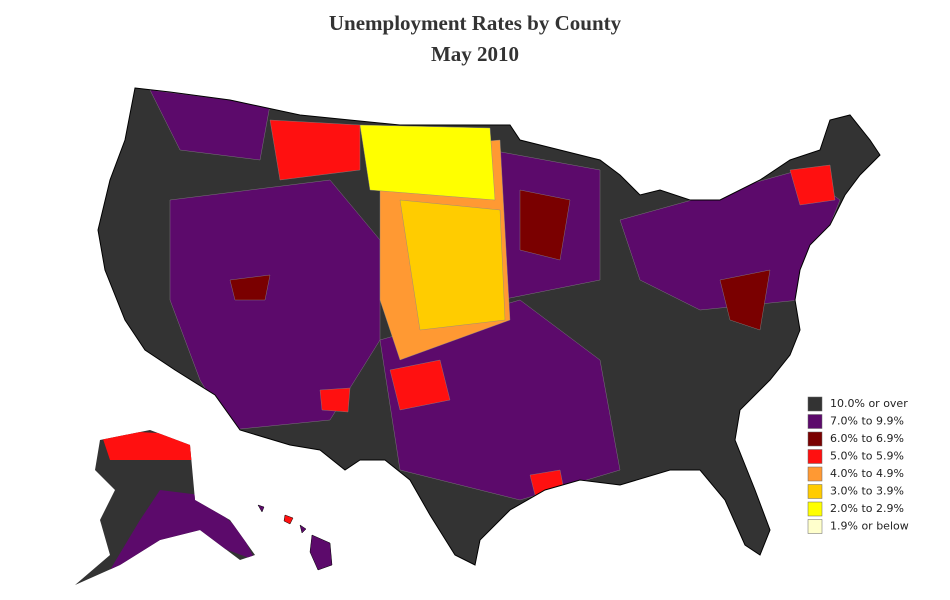  I want to click on legend-label: 6.0% to 6.9%, so click(867, 438).